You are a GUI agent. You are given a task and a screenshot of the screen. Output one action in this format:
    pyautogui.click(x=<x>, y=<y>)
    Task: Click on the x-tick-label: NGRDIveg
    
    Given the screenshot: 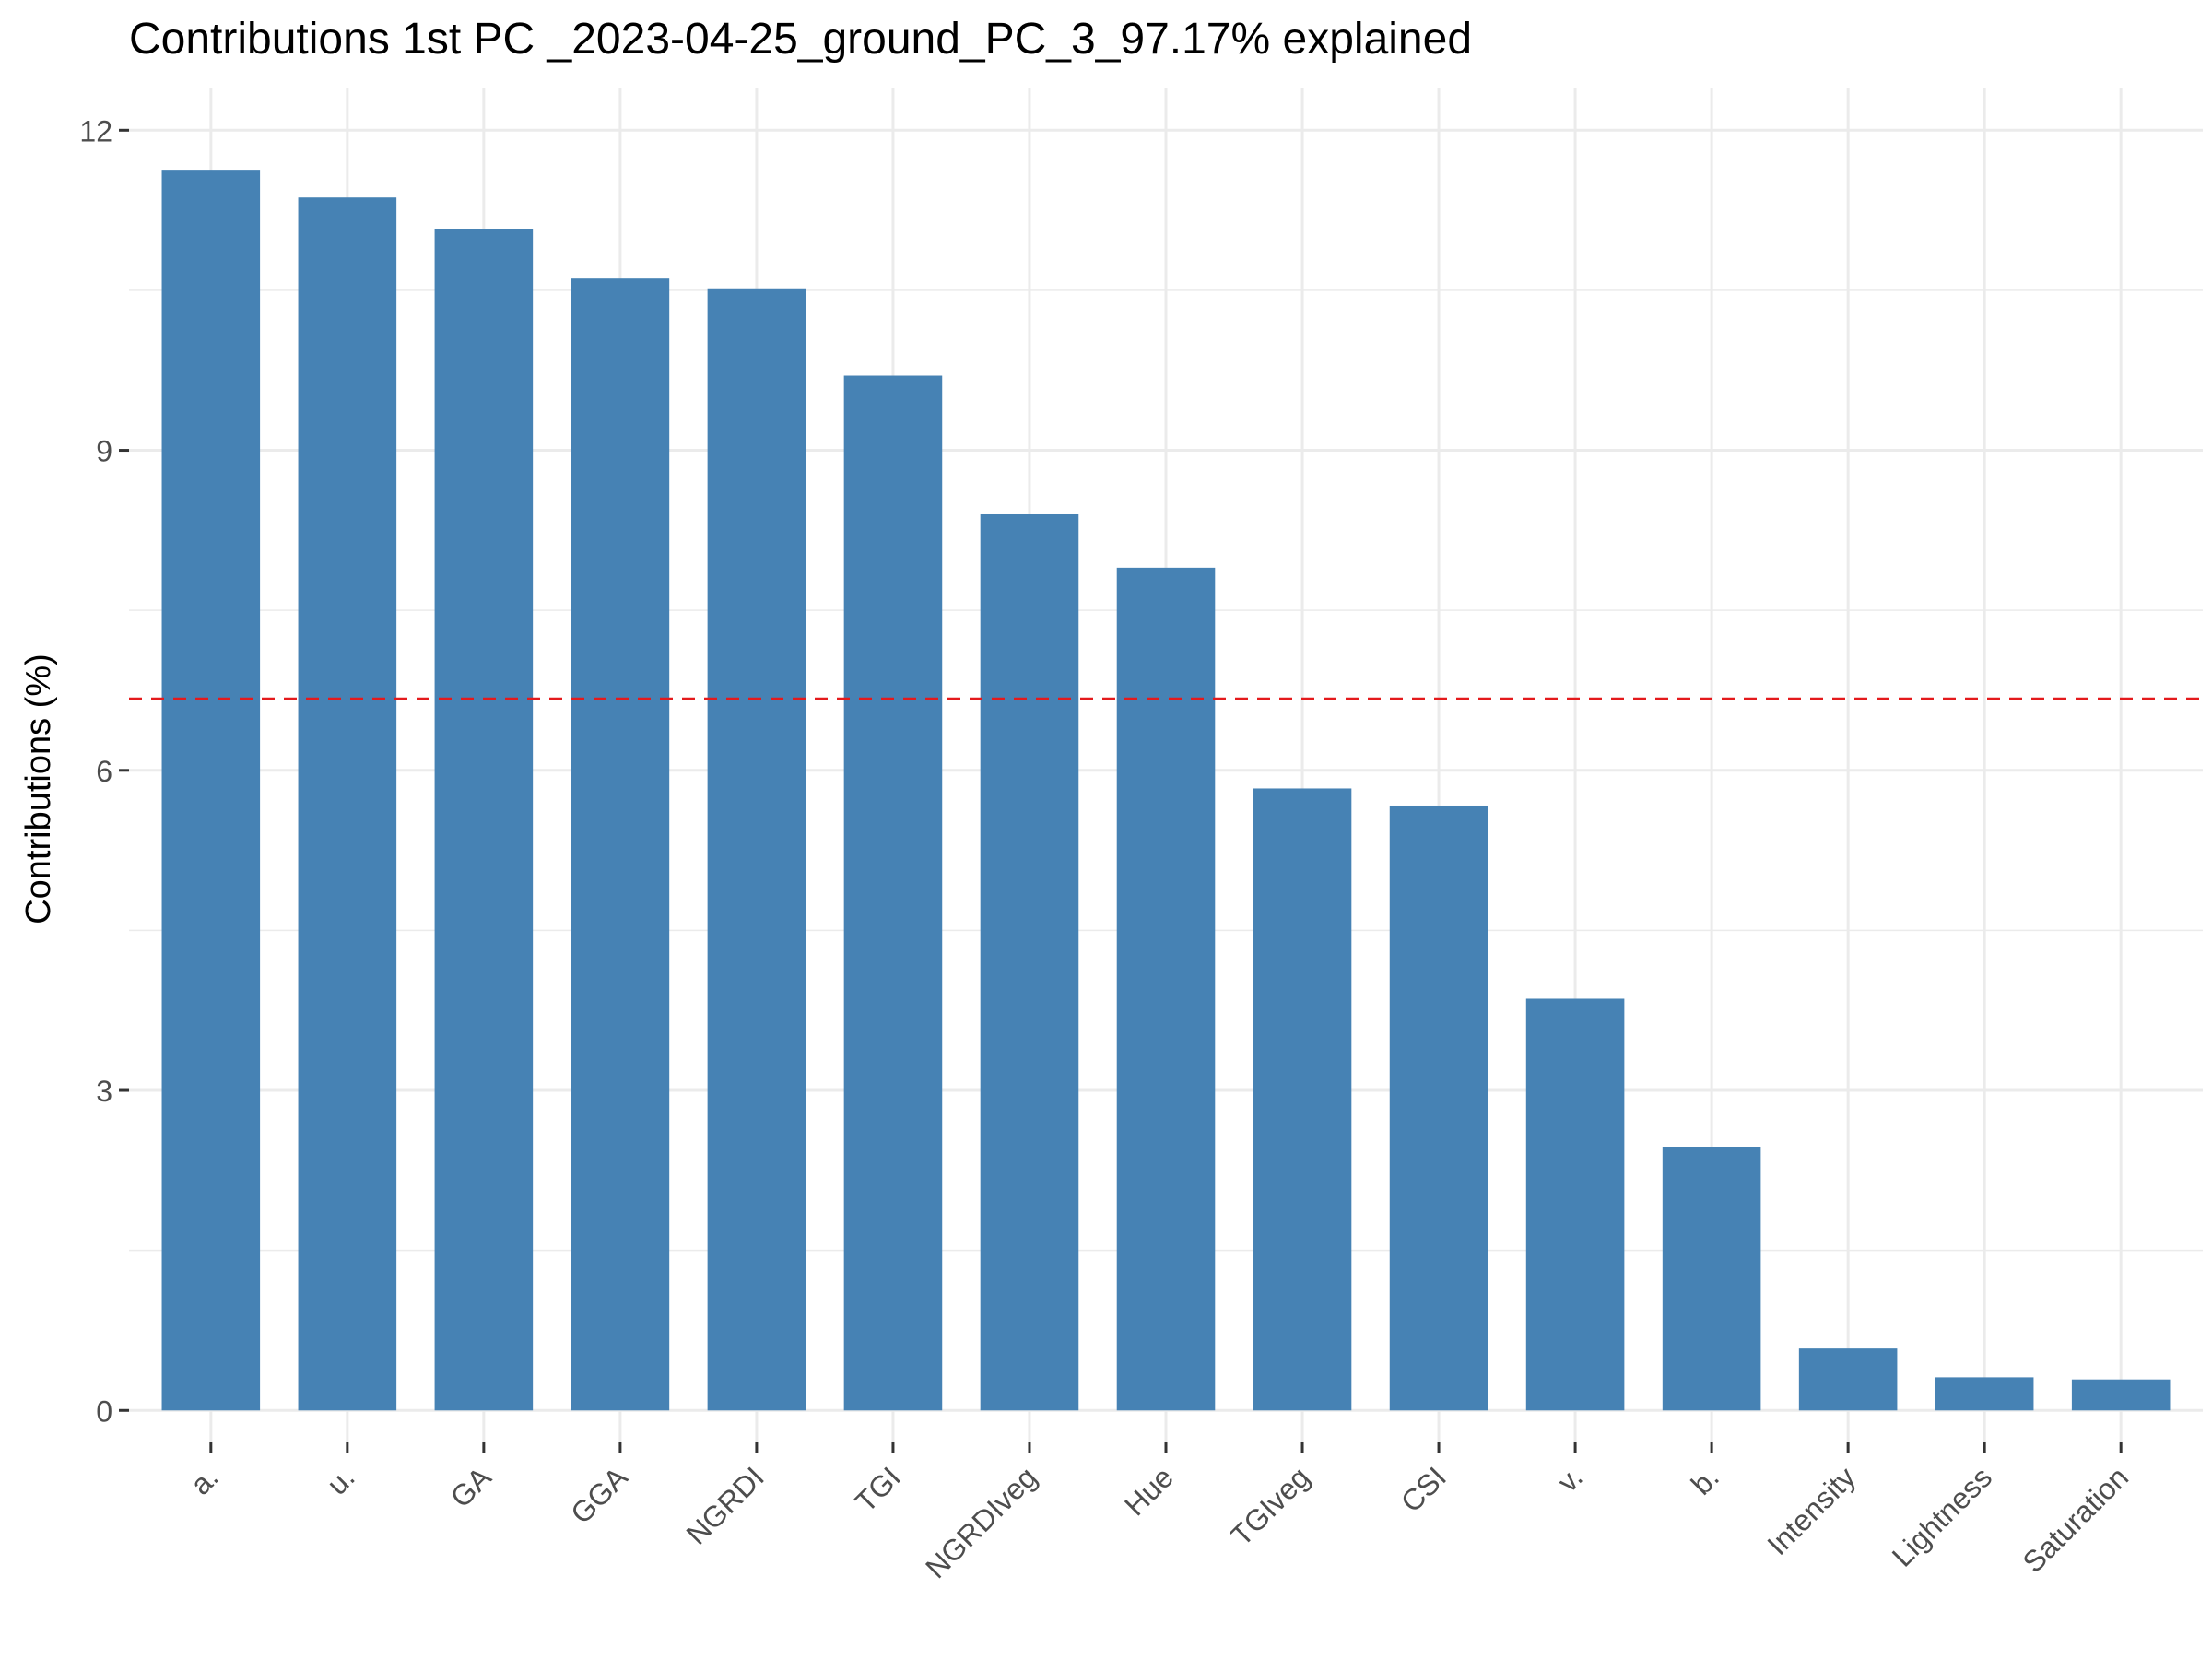 What is the action you would take?
    pyautogui.click(x=981, y=1522)
    